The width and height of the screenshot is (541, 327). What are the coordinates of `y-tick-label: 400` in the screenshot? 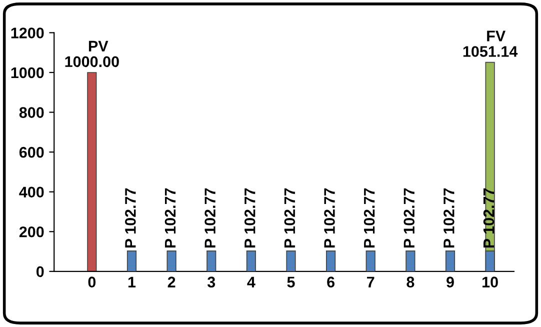 It's located at (31, 192).